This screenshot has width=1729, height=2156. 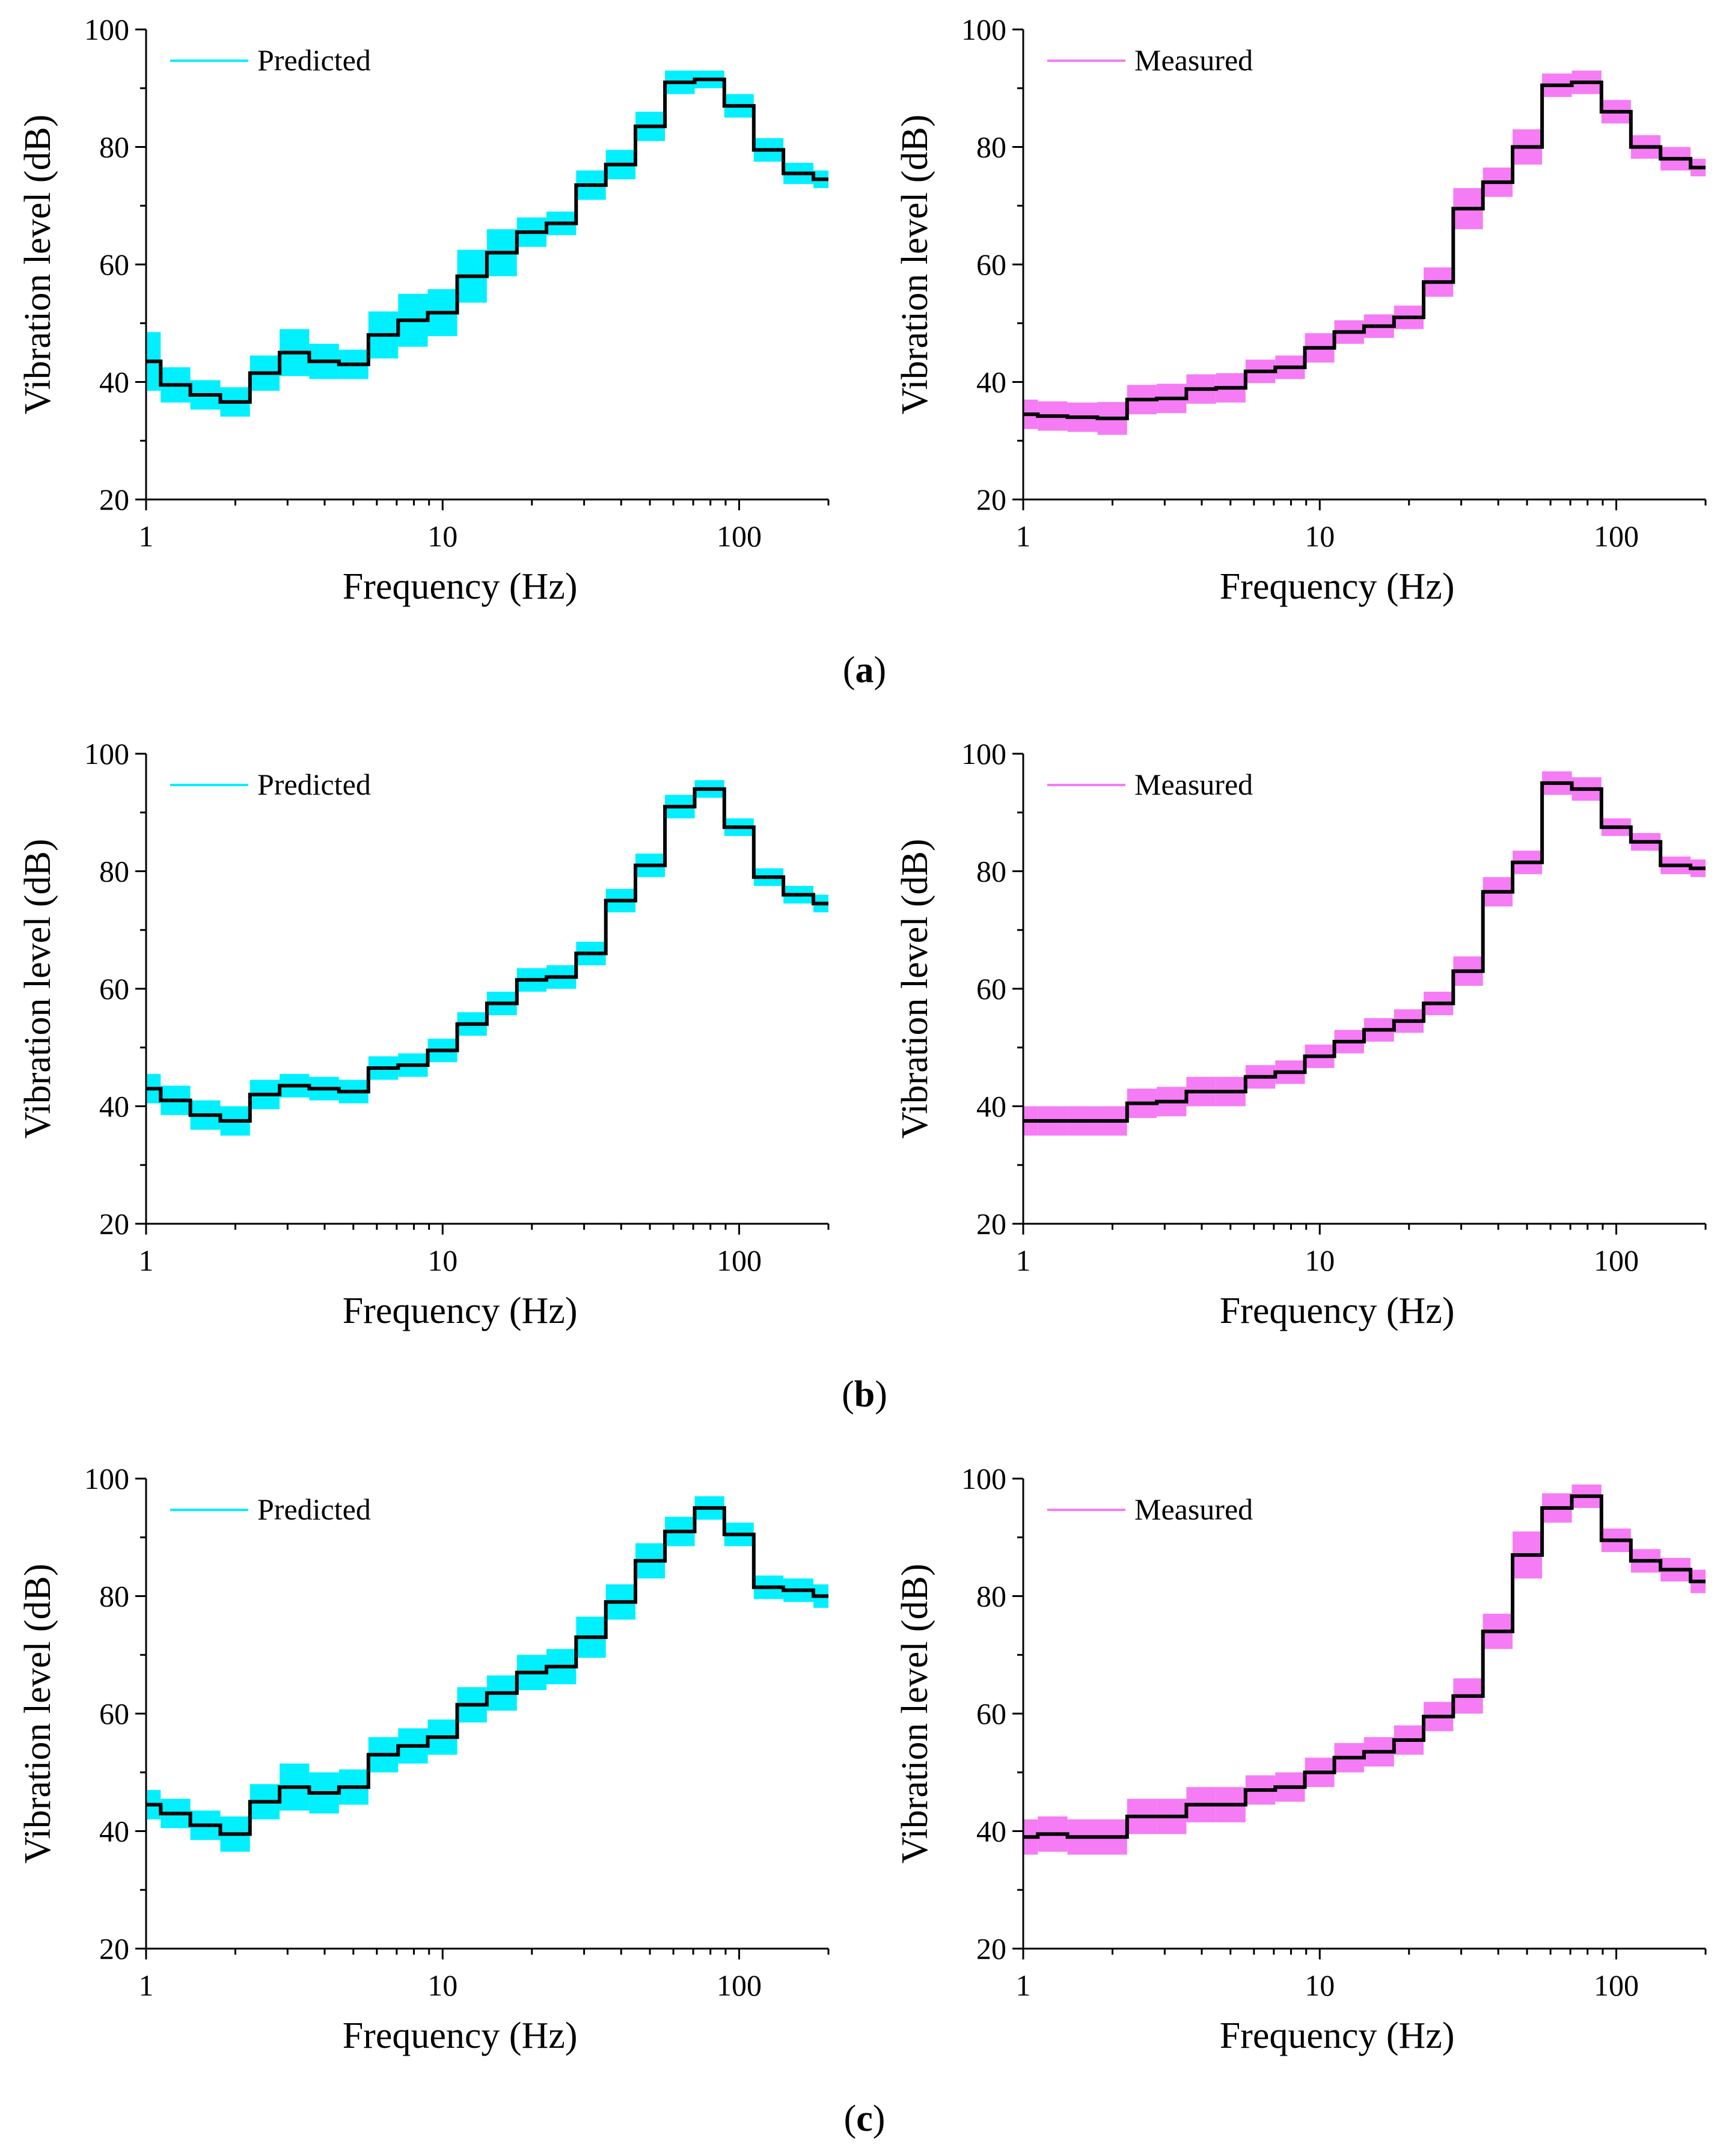 I want to click on caption-letter: a, so click(x=864, y=671).